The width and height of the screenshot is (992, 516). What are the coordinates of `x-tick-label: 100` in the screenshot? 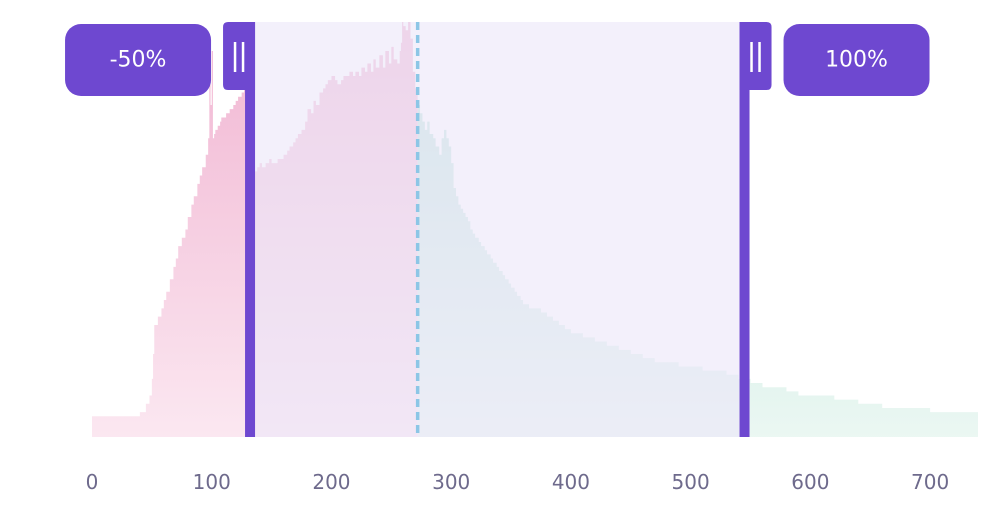 It's located at (212, 482).